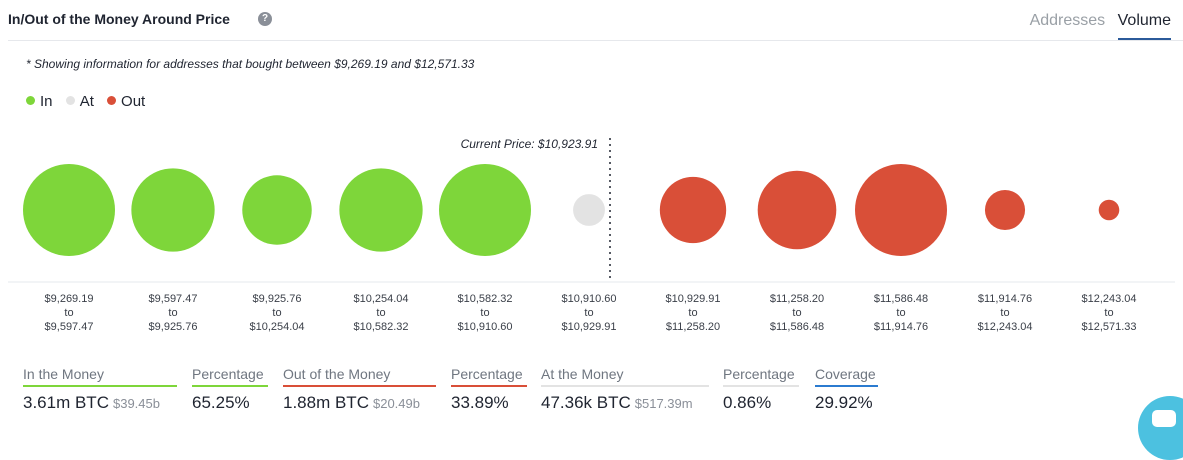  Describe the element at coordinates (133, 101) in the screenshot. I see `legend-label-out: Out` at that location.